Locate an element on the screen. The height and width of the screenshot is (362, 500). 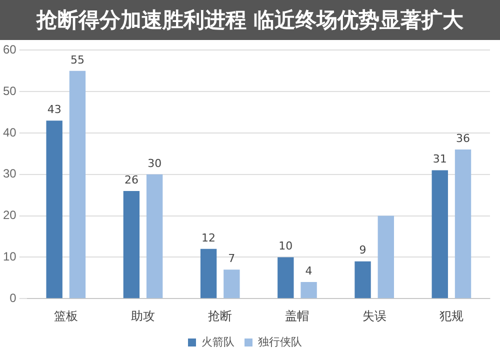
data-label: 55 is located at coordinates (77, 59).